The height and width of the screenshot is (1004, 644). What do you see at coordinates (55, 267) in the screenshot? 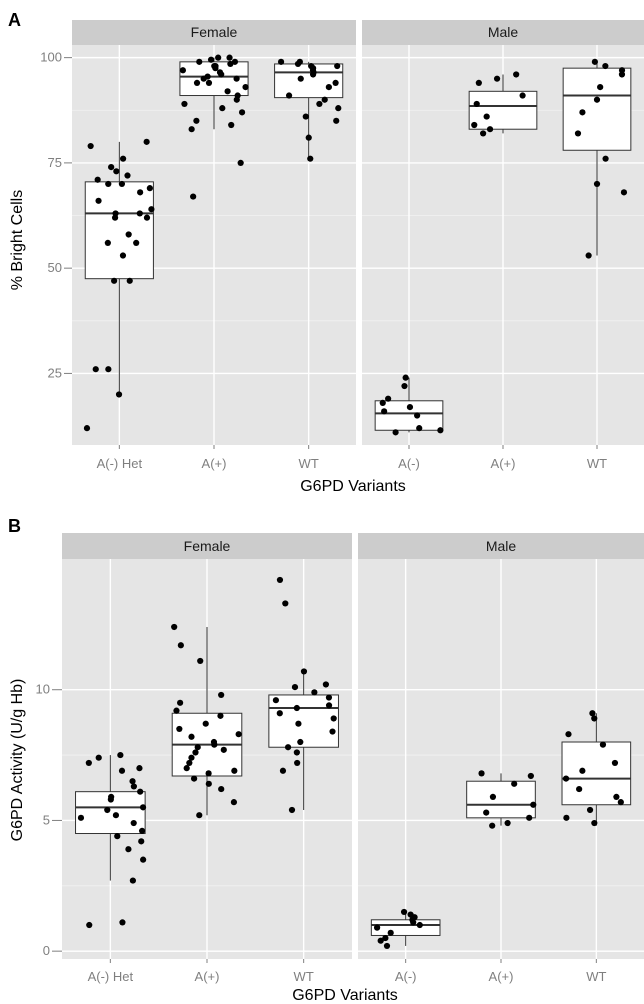
I see `y-tick-label: 50` at bounding box center [55, 267].